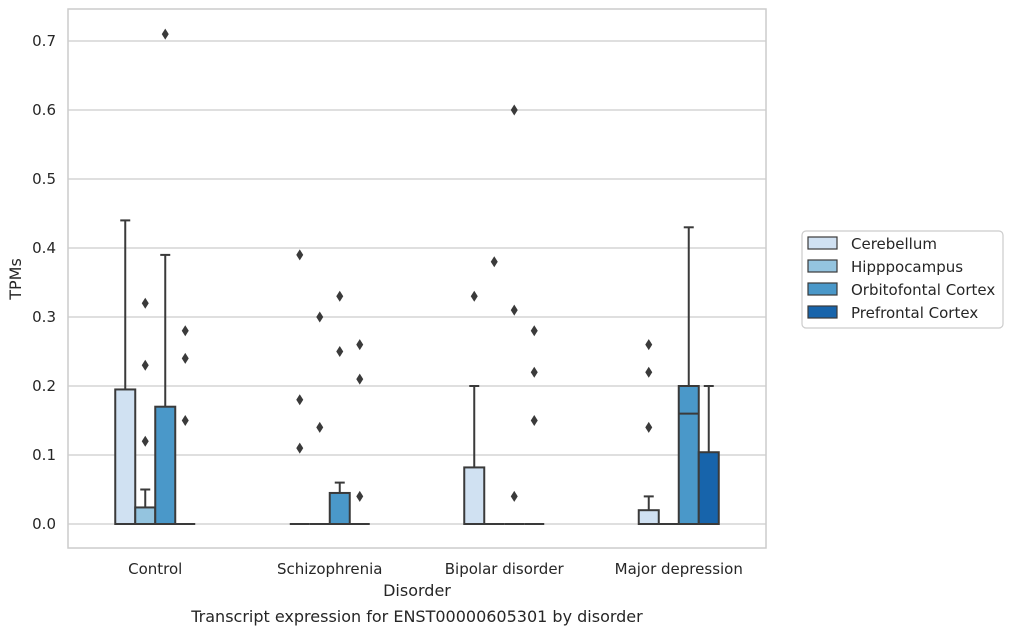 This screenshot has height=638, width=1014. What do you see at coordinates (44, 248) in the screenshot?
I see `y-tick-label: 0.4` at bounding box center [44, 248].